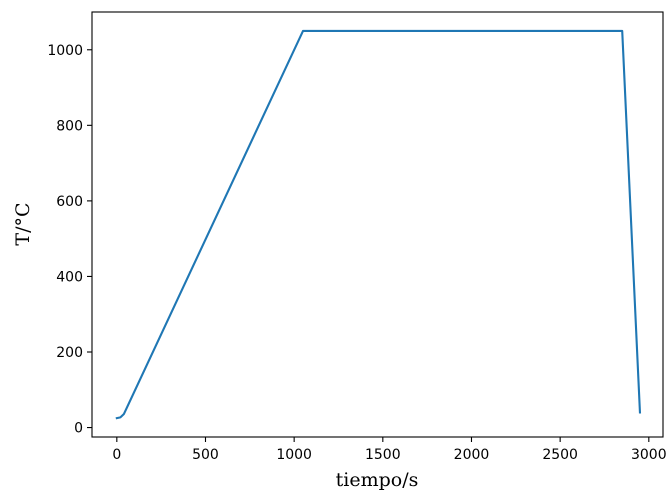 The image size is (668, 495). What do you see at coordinates (116, 455) in the screenshot?
I see `x-tick-label: 0` at bounding box center [116, 455].